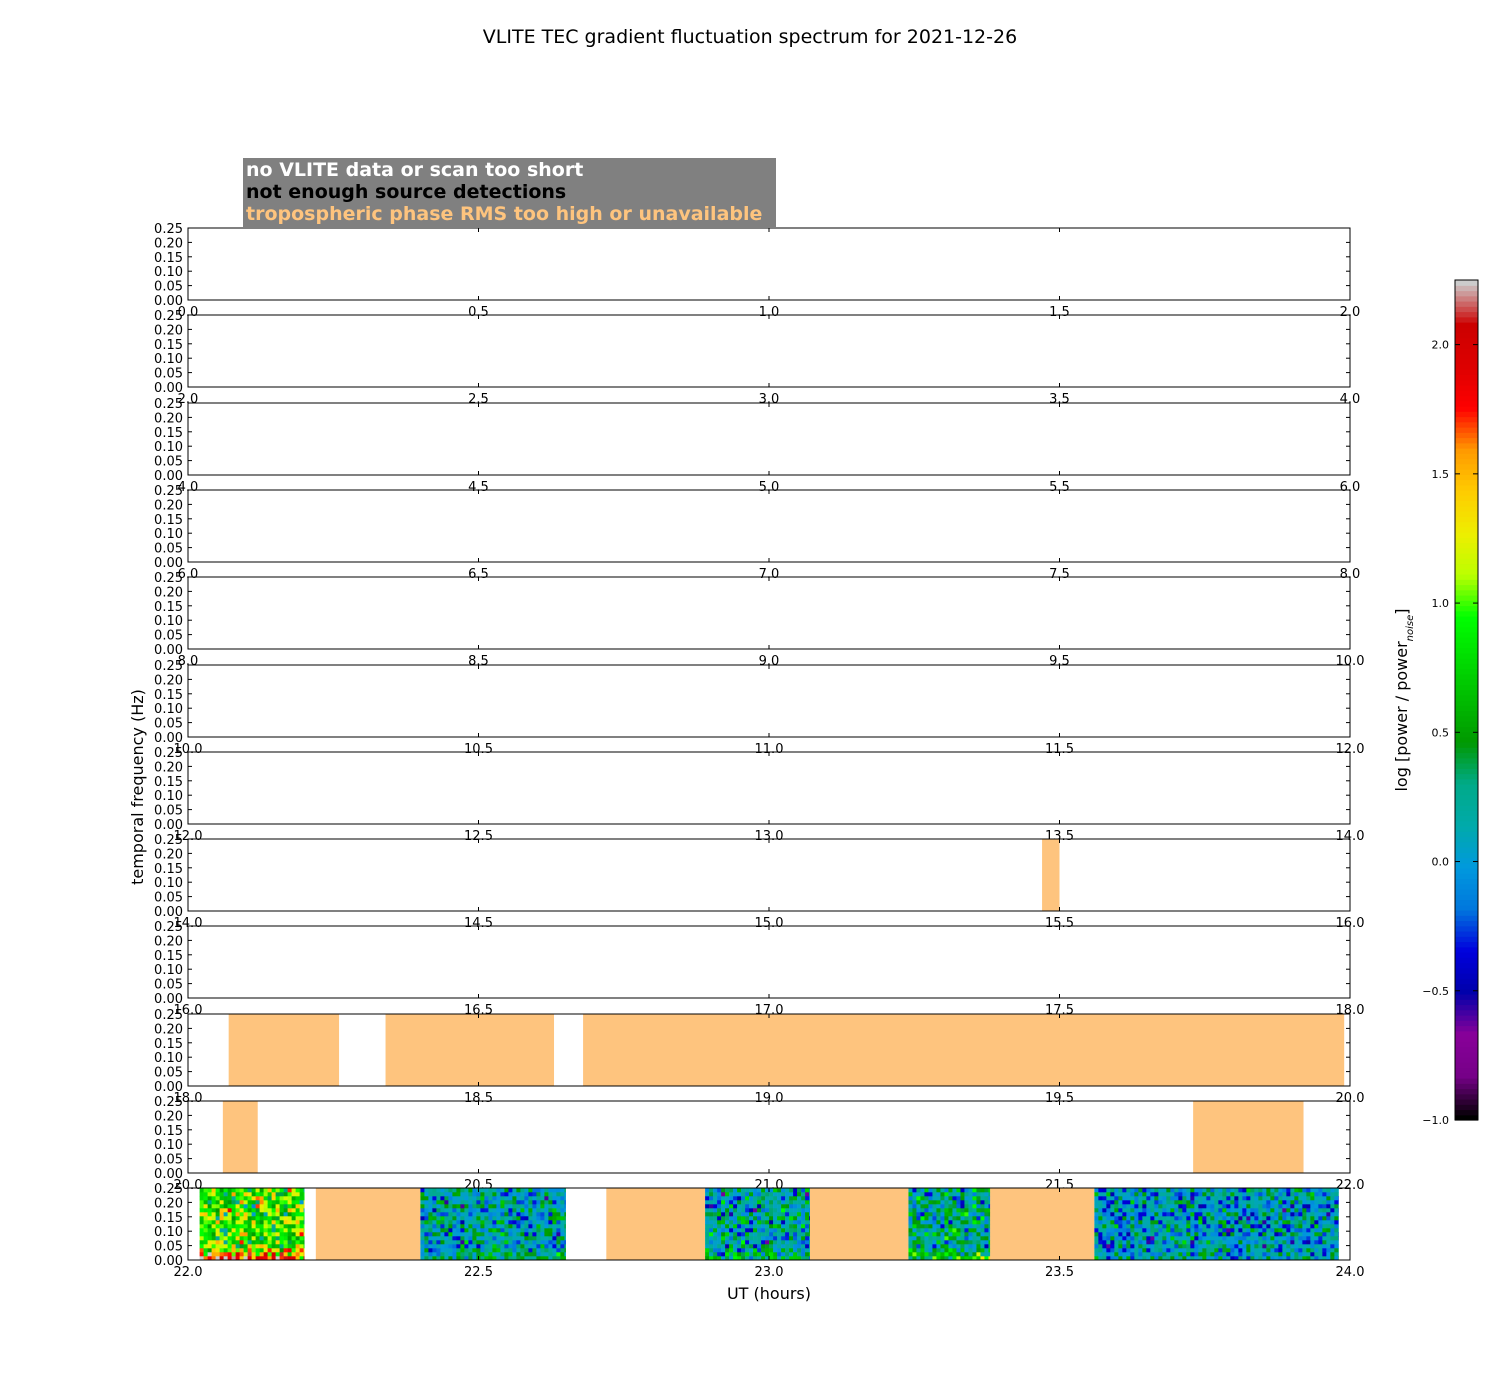 The width and height of the screenshot is (1500, 1400). Describe the element at coordinates (769, 574) in the screenshot. I see `x-tick-label: 7.0` at that location.